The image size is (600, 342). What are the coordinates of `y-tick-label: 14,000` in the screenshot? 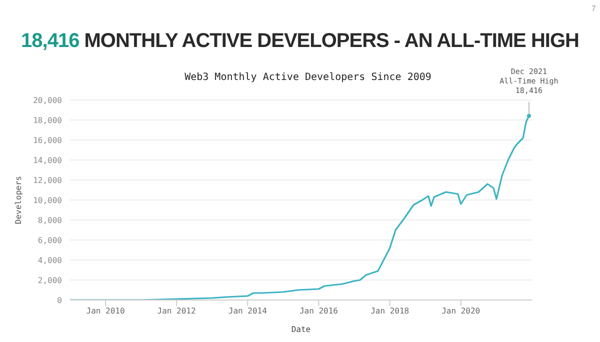 It's located at (47, 160).